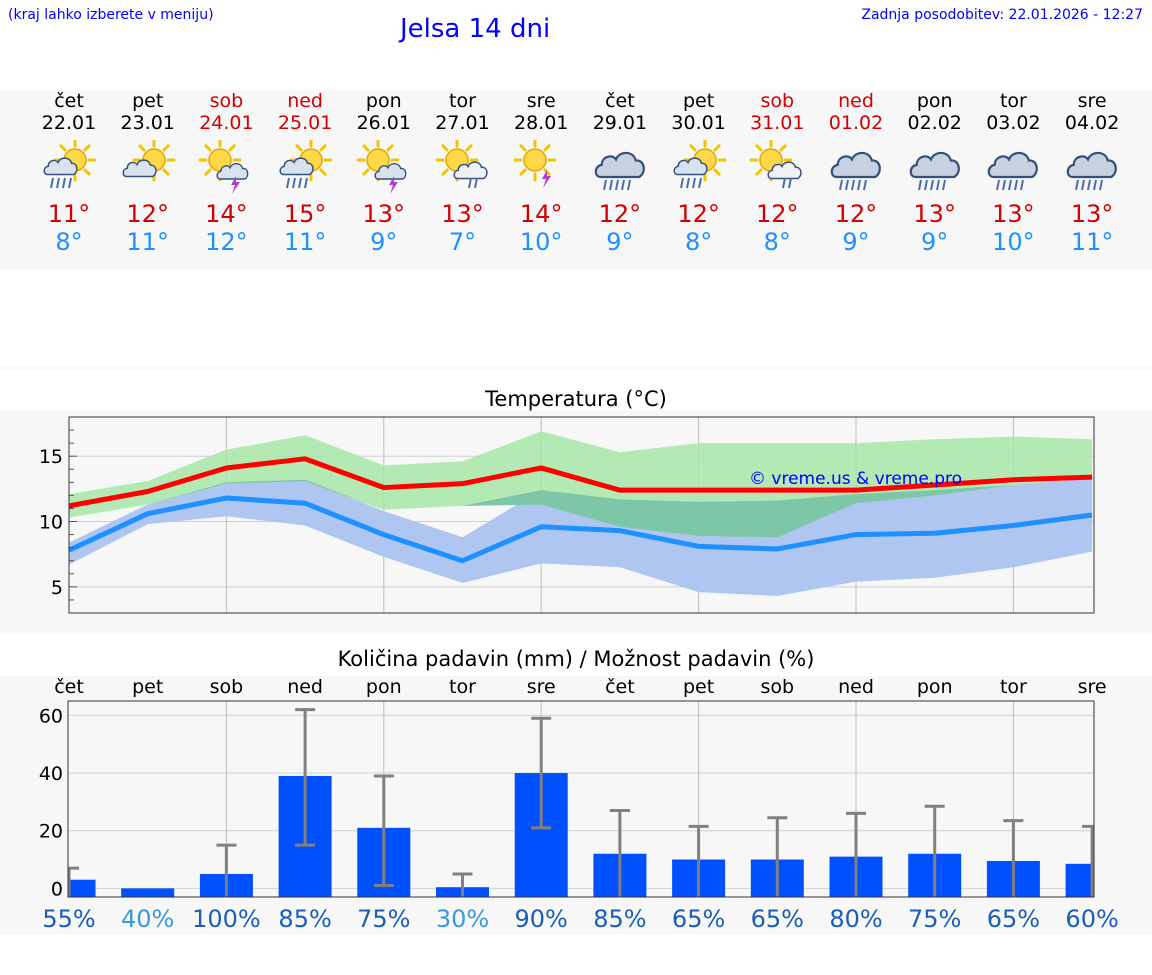 This screenshot has height=975, width=1152. What do you see at coordinates (855, 919) in the screenshot?
I see `precipitation-probability: 80%` at bounding box center [855, 919].